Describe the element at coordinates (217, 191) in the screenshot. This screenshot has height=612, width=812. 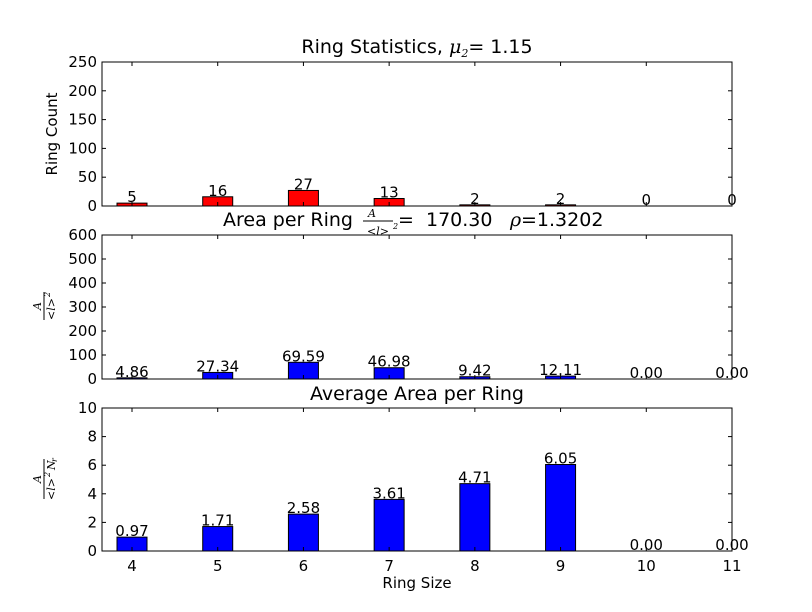
I see `data-label-5: 16` at that location.